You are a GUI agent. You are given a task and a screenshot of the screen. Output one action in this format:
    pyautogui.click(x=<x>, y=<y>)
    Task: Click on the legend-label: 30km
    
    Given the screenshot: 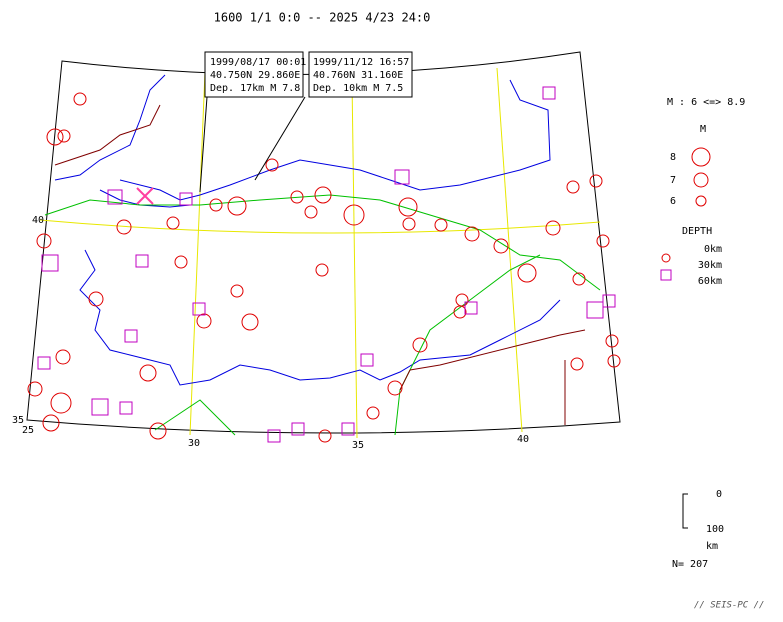 What is the action you would take?
    pyautogui.click(x=710, y=265)
    